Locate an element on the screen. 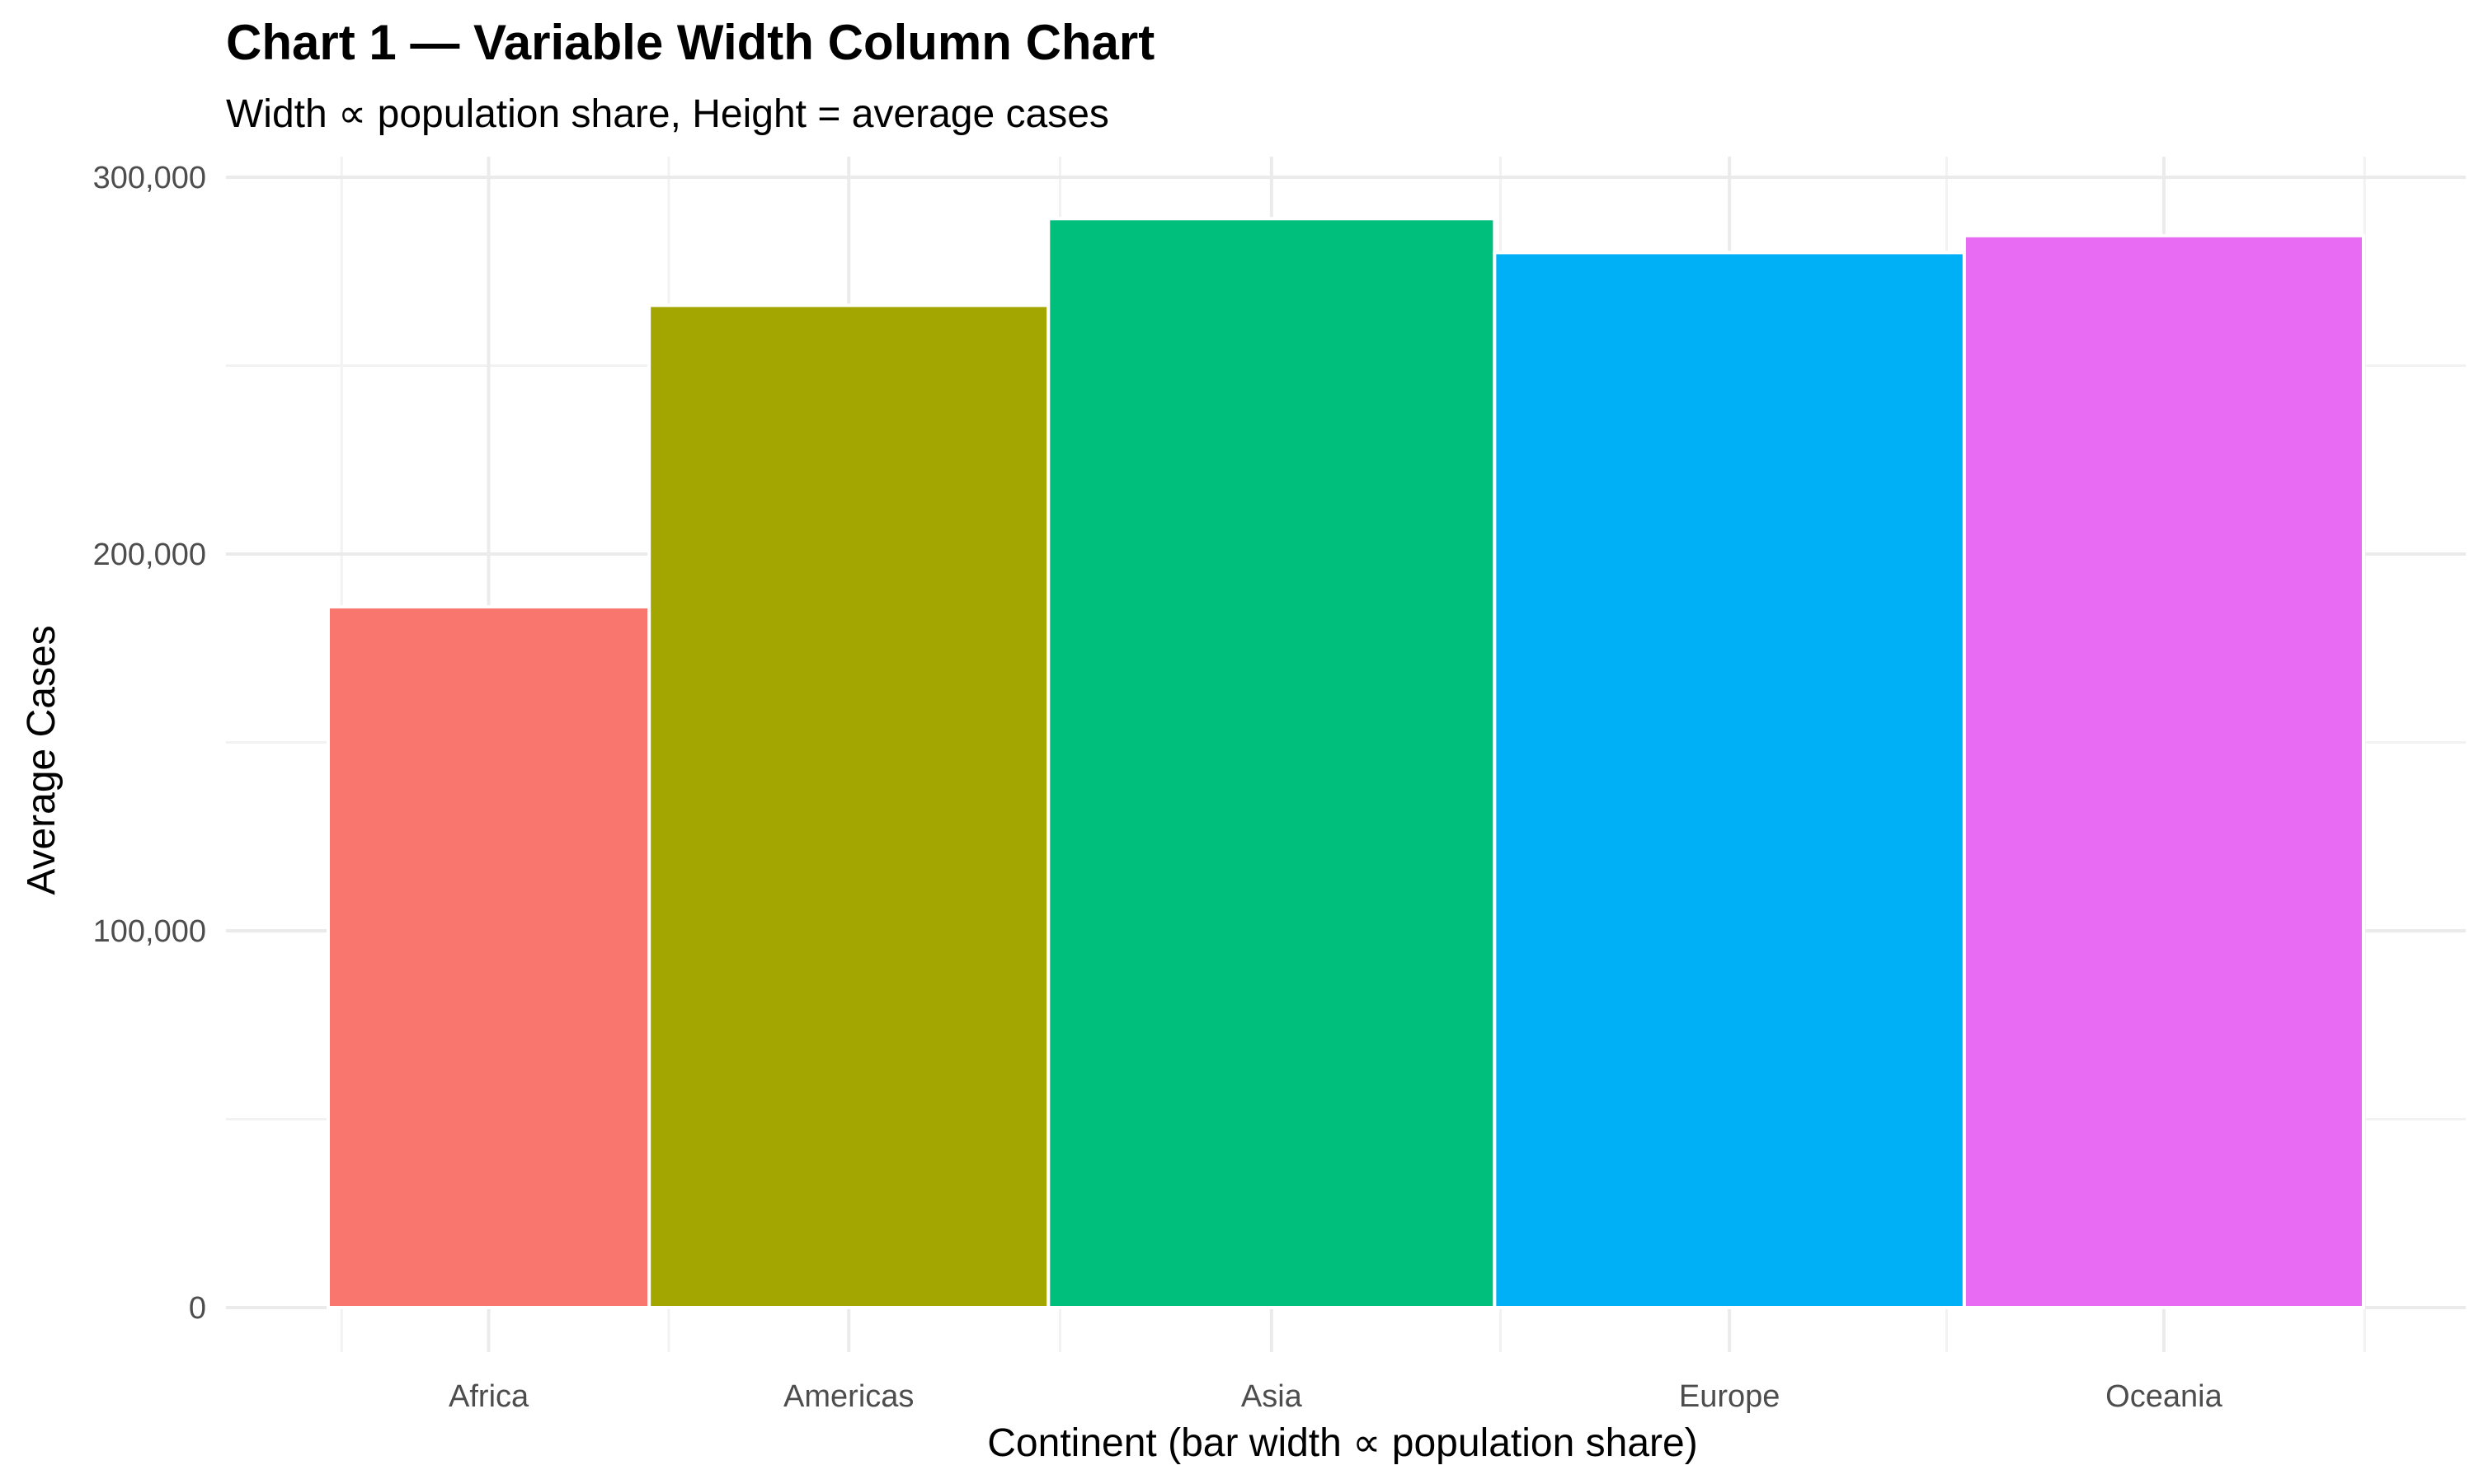  y-axis-title: Average Cases is located at coordinates (41, 760).